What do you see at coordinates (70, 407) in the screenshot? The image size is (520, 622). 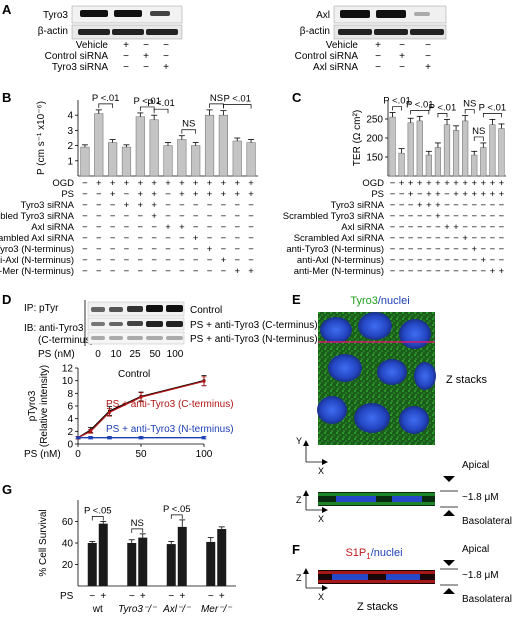 I see `y-tick-label: 6` at bounding box center [70, 407].